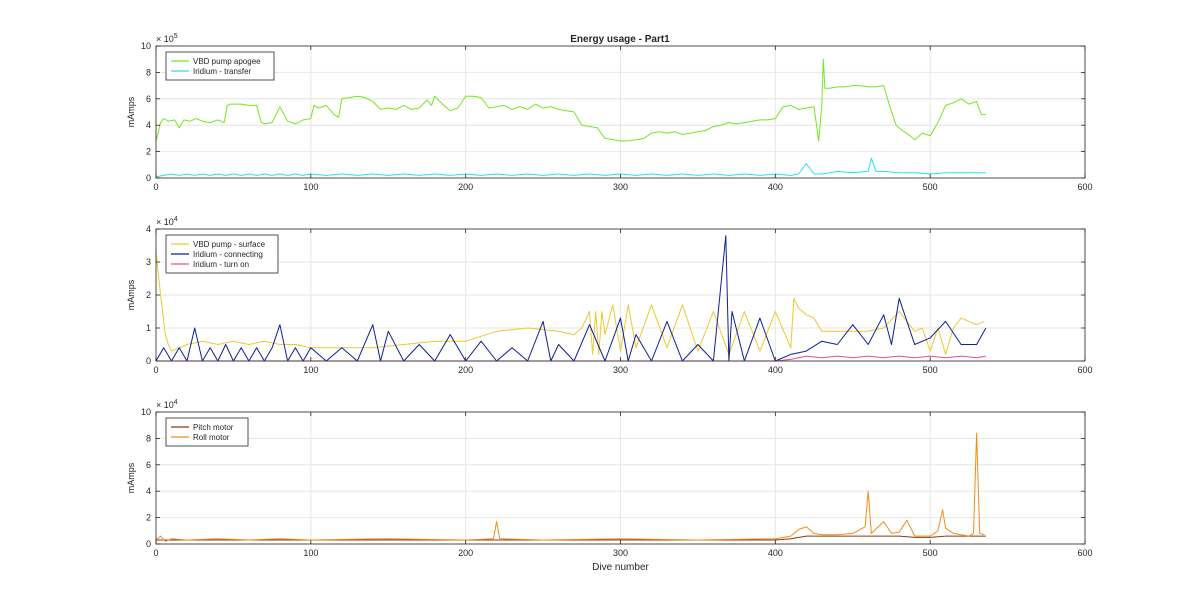  Describe the element at coordinates (229, 244) in the screenshot. I see `legend-label: VBD pump - surface` at that location.